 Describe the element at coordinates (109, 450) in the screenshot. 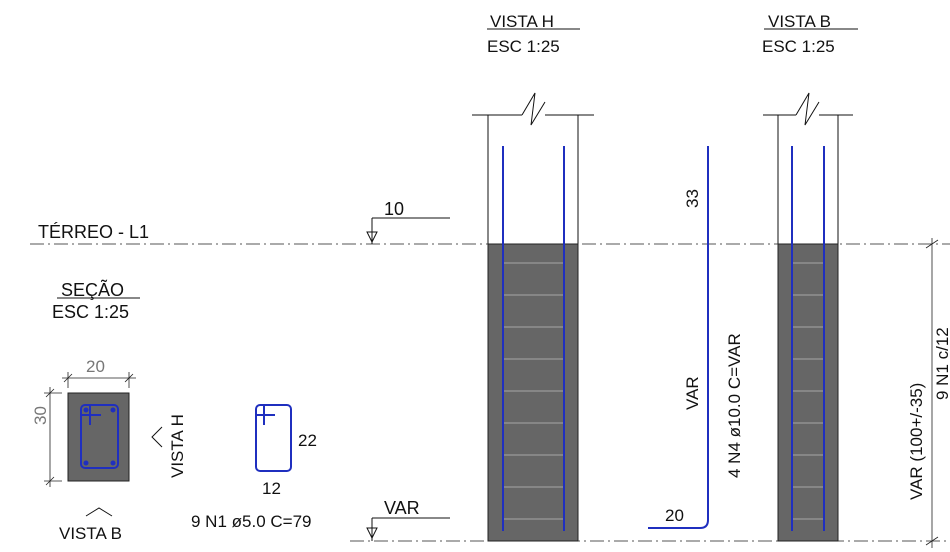

I see `section-drawing: 20 30 VISTA H VISTA B` at that location.